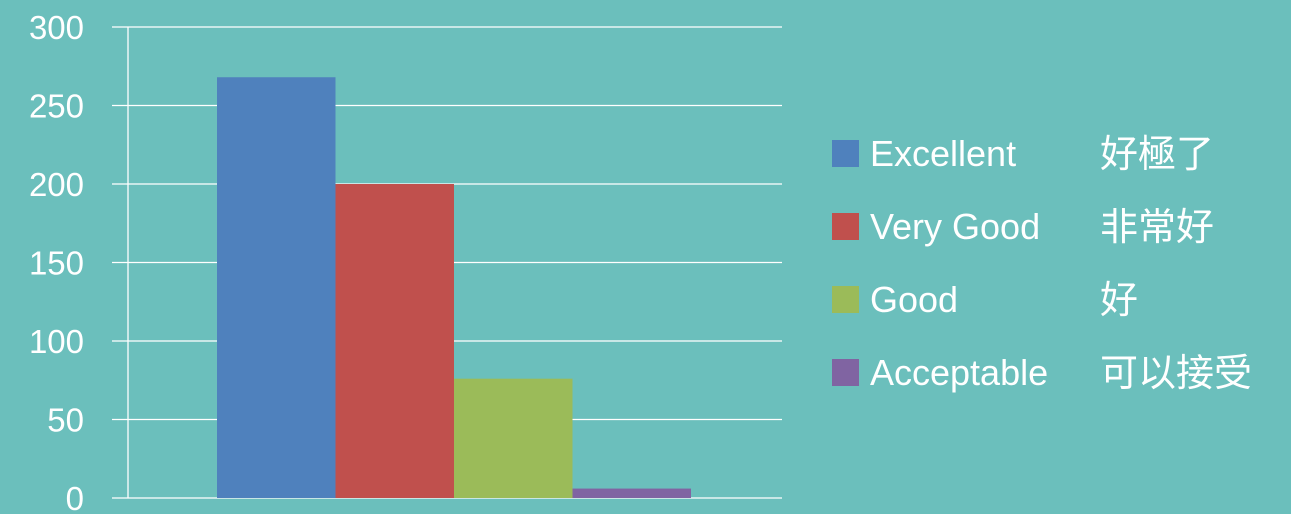 The height and width of the screenshot is (514, 1291). I want to click on y-tick-label-100: 100, so click(56, 341).